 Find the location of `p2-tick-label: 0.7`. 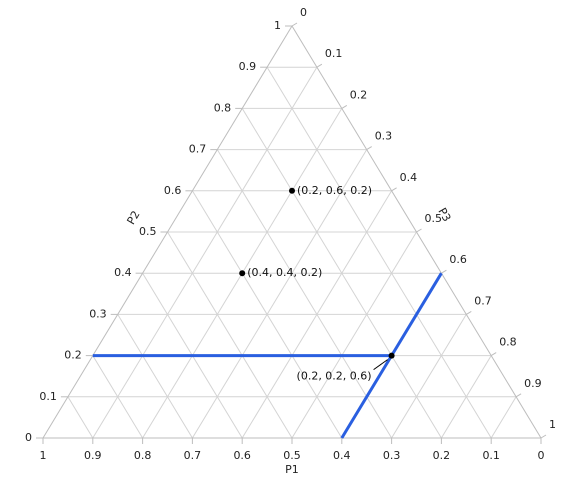

p2-tick-label: 0.7 is located at coordinates (198, 149).